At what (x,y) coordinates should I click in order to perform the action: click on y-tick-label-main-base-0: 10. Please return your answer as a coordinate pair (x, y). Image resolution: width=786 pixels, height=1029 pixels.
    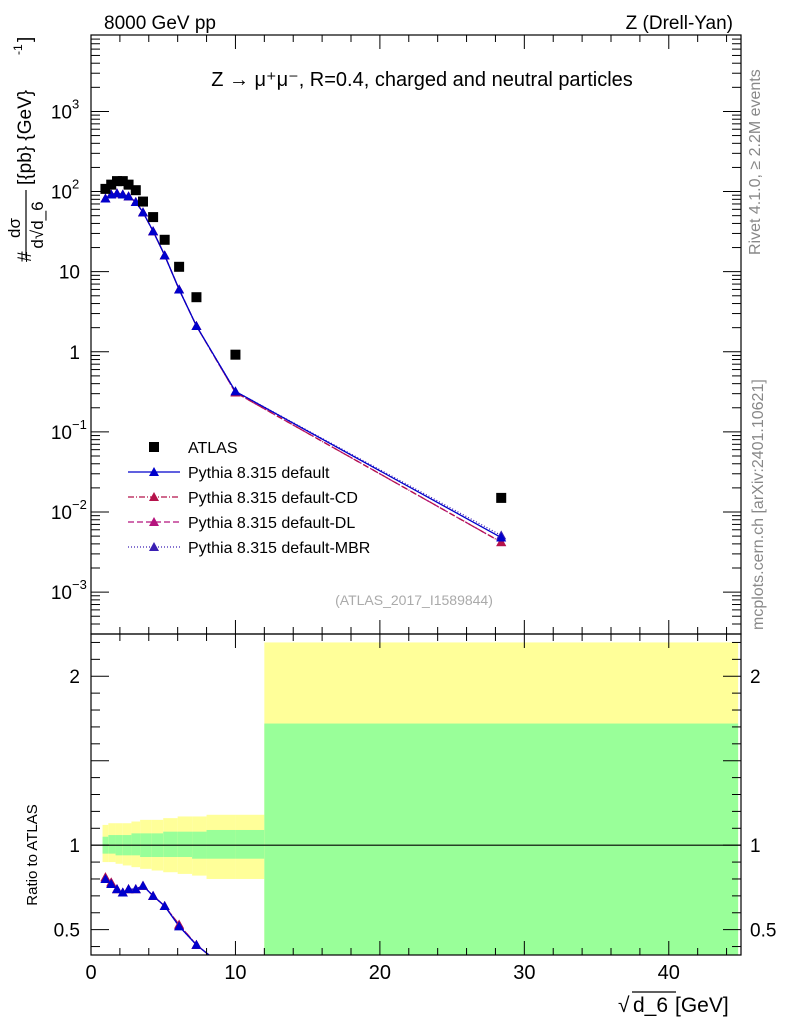
    Looking at the image, I should click on (61, 593).